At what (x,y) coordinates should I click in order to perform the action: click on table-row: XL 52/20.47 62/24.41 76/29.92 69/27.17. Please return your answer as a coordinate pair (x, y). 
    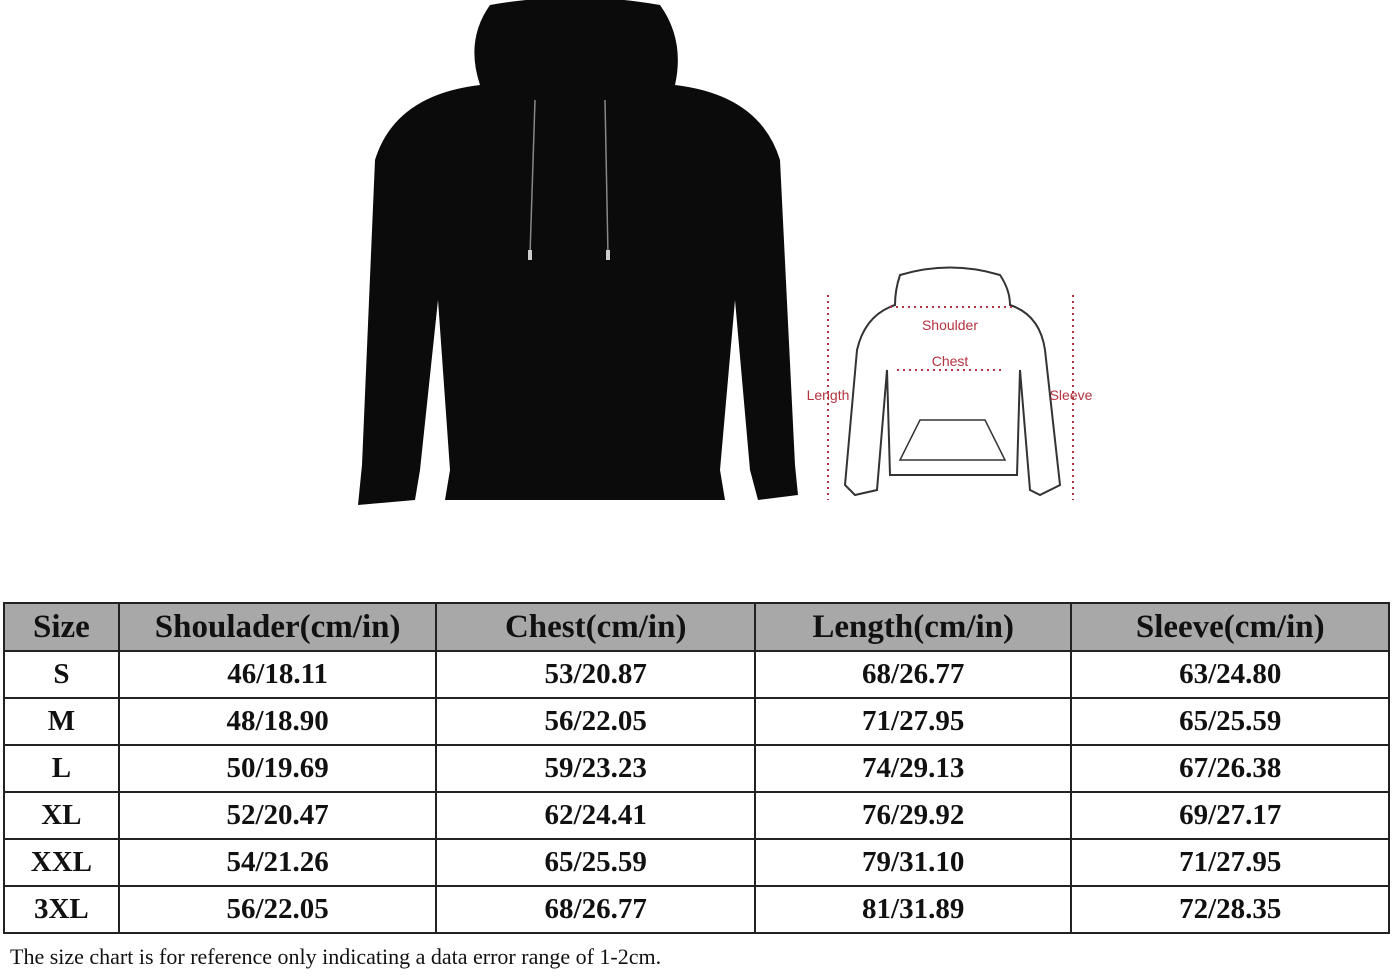
    Looking at the image, I should click on (696, 815).